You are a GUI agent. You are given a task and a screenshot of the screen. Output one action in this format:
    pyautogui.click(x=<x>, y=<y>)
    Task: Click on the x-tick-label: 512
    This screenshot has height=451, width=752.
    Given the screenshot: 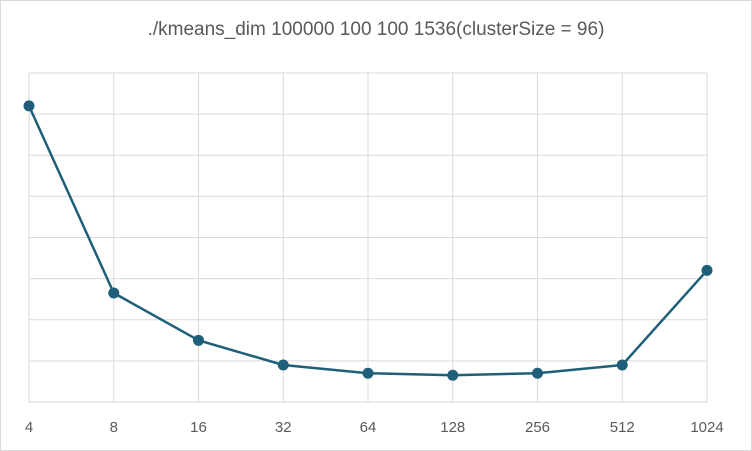 What is the action you would take?
    pyautogui.click(x=622, y=427)
    